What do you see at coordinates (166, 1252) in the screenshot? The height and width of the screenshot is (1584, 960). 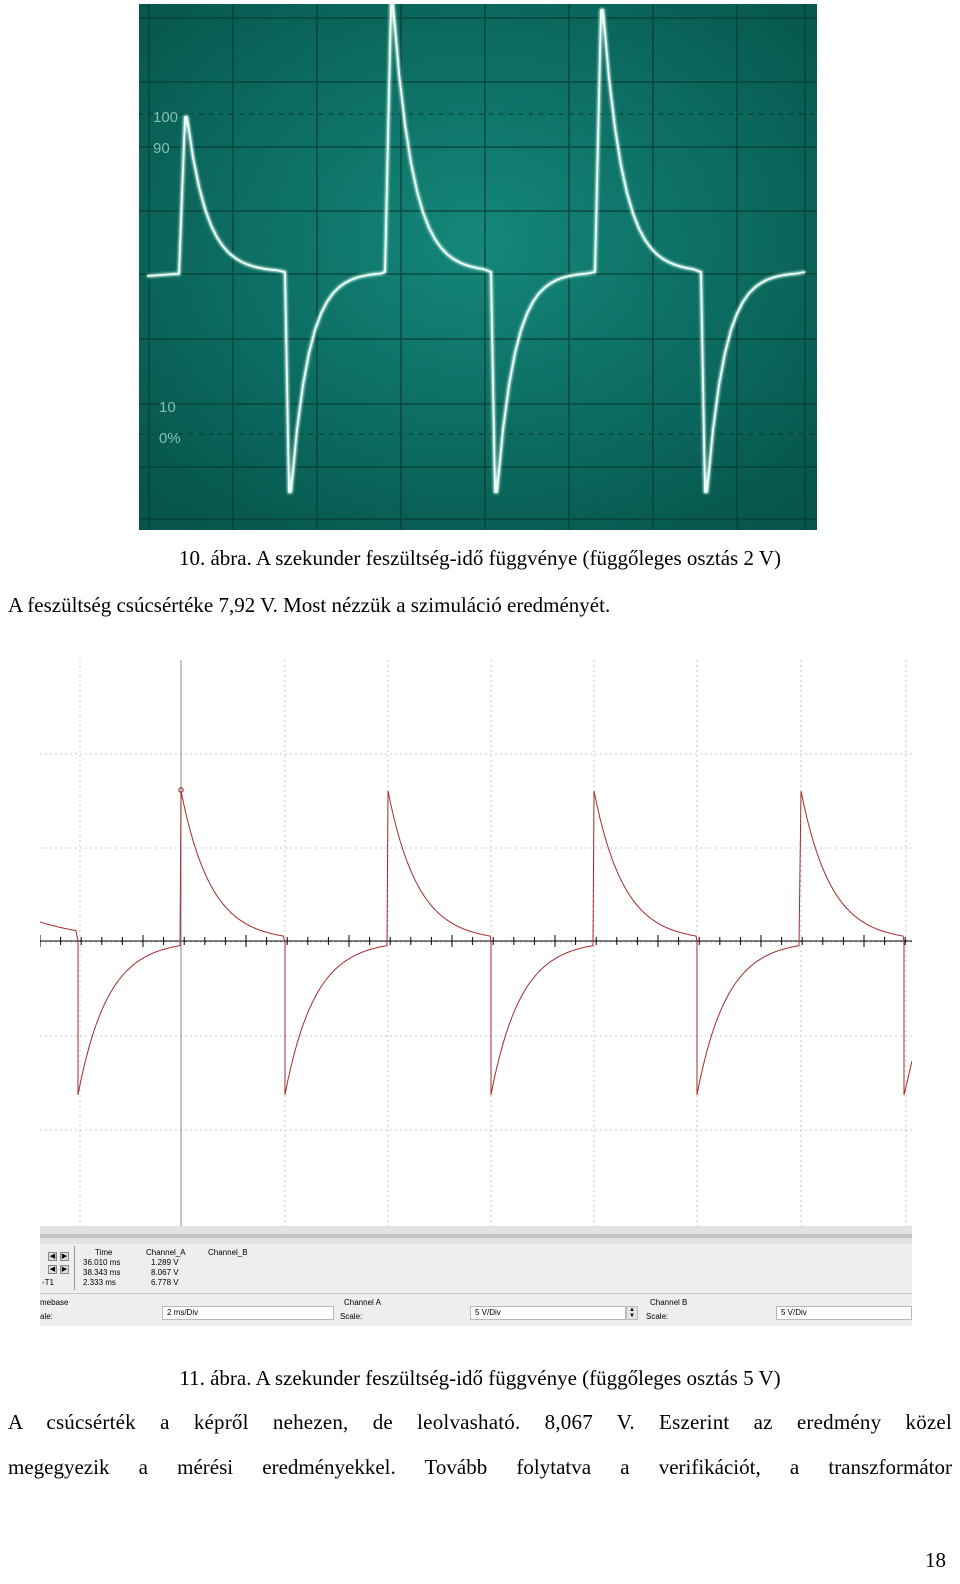 I see `header-channel-a: Channel_A` at bounding box center [166, 1252].